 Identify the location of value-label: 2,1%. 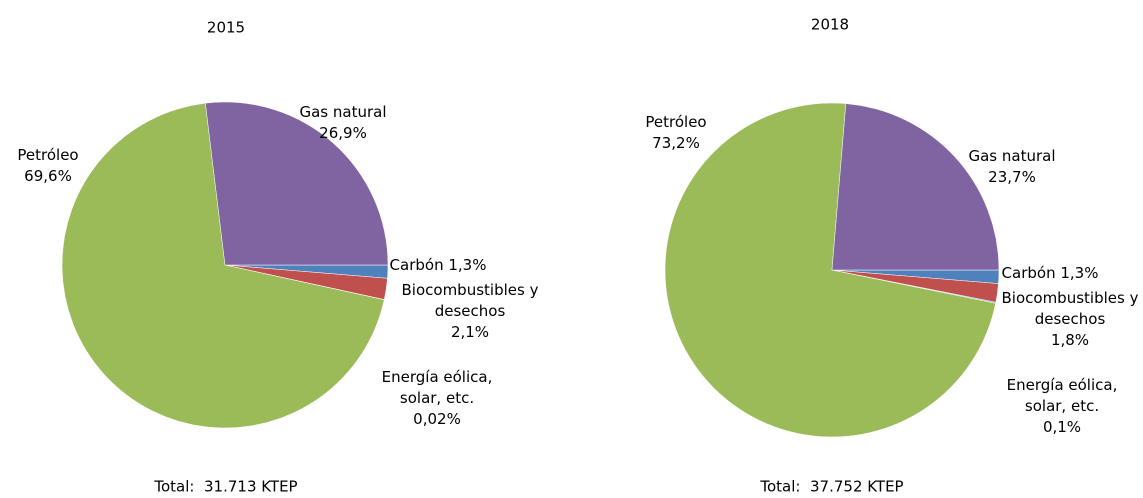
(470, 332).